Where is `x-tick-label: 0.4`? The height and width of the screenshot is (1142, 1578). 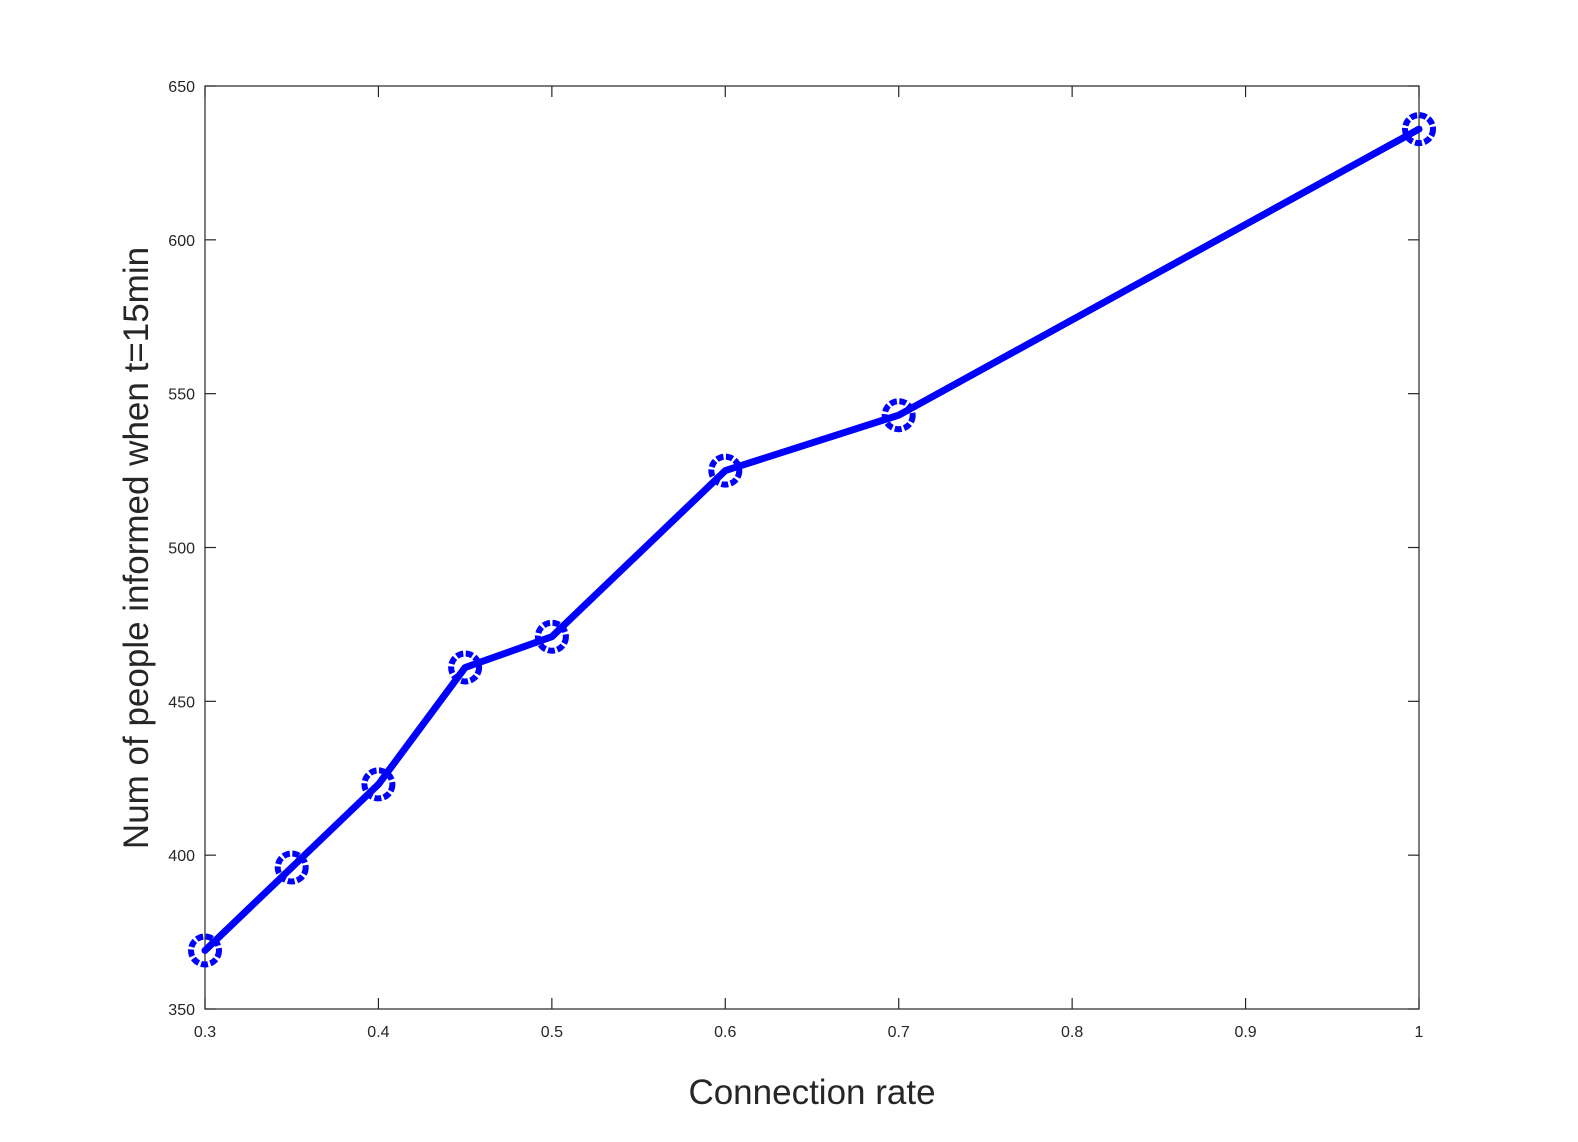 x-tick-label: 0.4 is located at coordinates (378, 1032).